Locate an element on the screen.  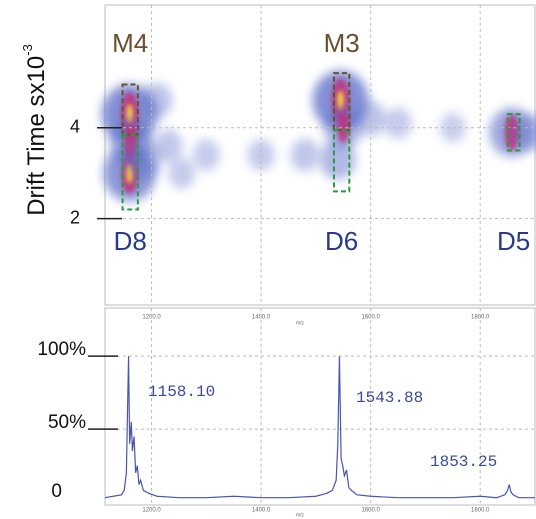
region-label: M4 is located at coordinates (130, 43).